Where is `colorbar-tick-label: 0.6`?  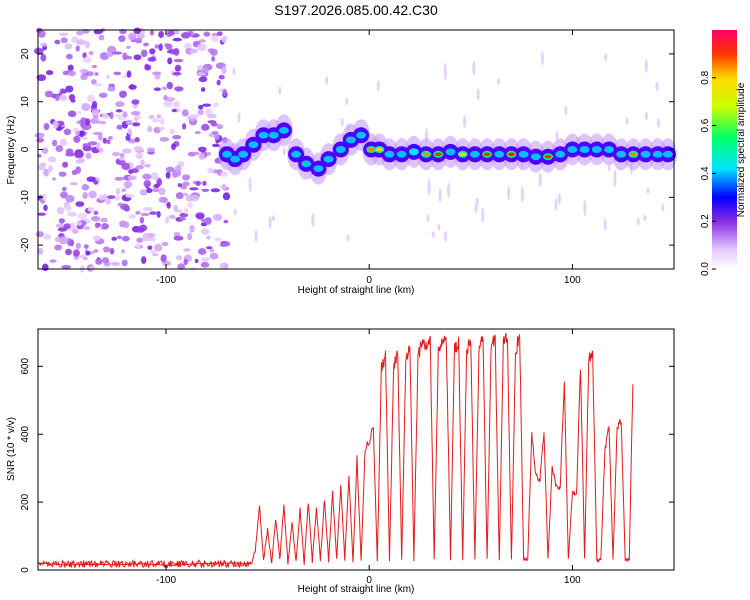 colorbar-tick-label: 0.6 is located at coordinates (705, 125).